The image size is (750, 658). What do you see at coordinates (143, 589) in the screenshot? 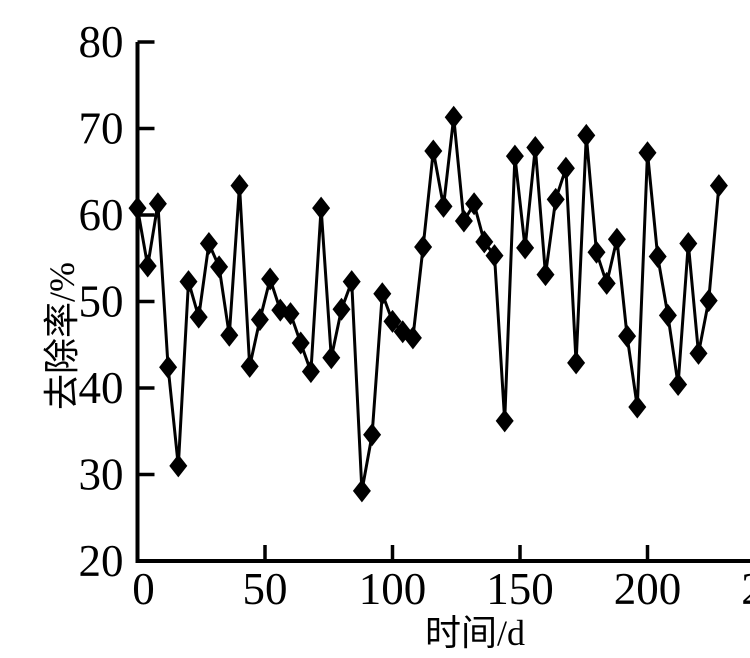
I see `x-tick-label: 0` at bounding box center [143, 589].